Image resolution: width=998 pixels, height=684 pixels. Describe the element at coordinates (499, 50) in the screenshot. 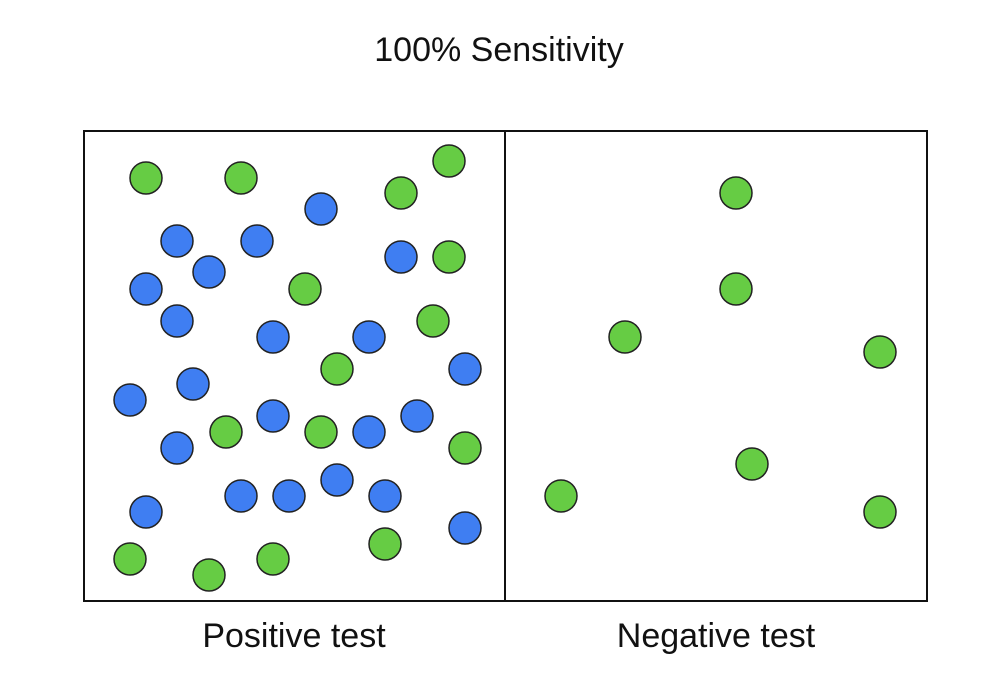

I see `diagram-title: 100% Sensitivity` at that location.